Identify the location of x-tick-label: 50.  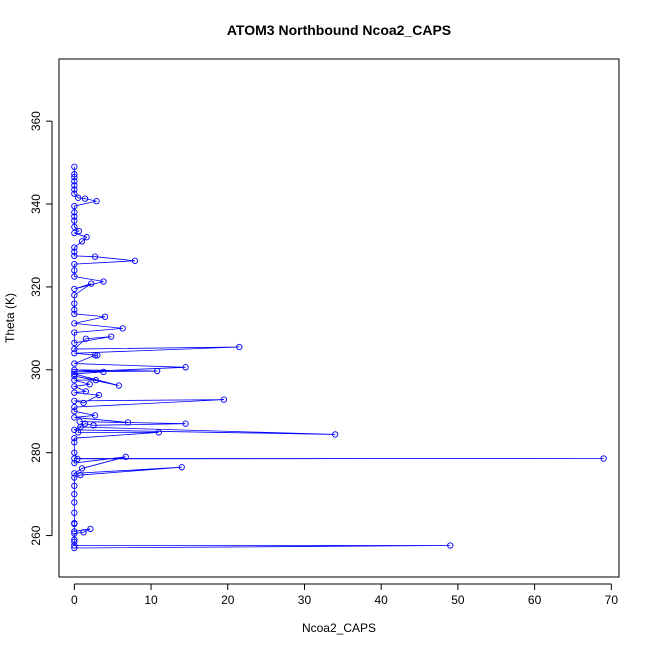
(458, 600).